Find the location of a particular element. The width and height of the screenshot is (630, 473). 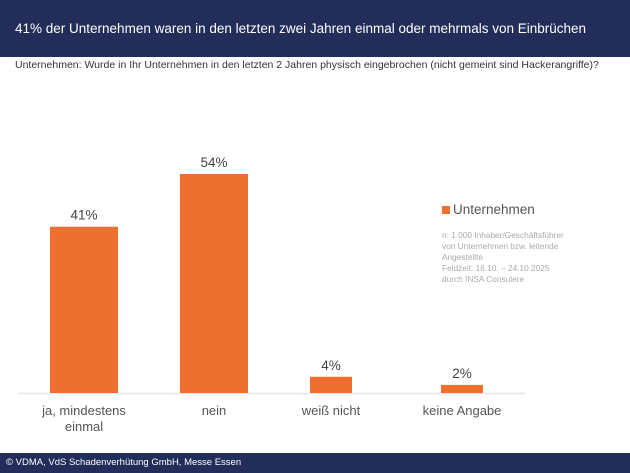

note-line: n: 1.000 Inhaber/Geschäftsführer is located at coordinates (503, 235).